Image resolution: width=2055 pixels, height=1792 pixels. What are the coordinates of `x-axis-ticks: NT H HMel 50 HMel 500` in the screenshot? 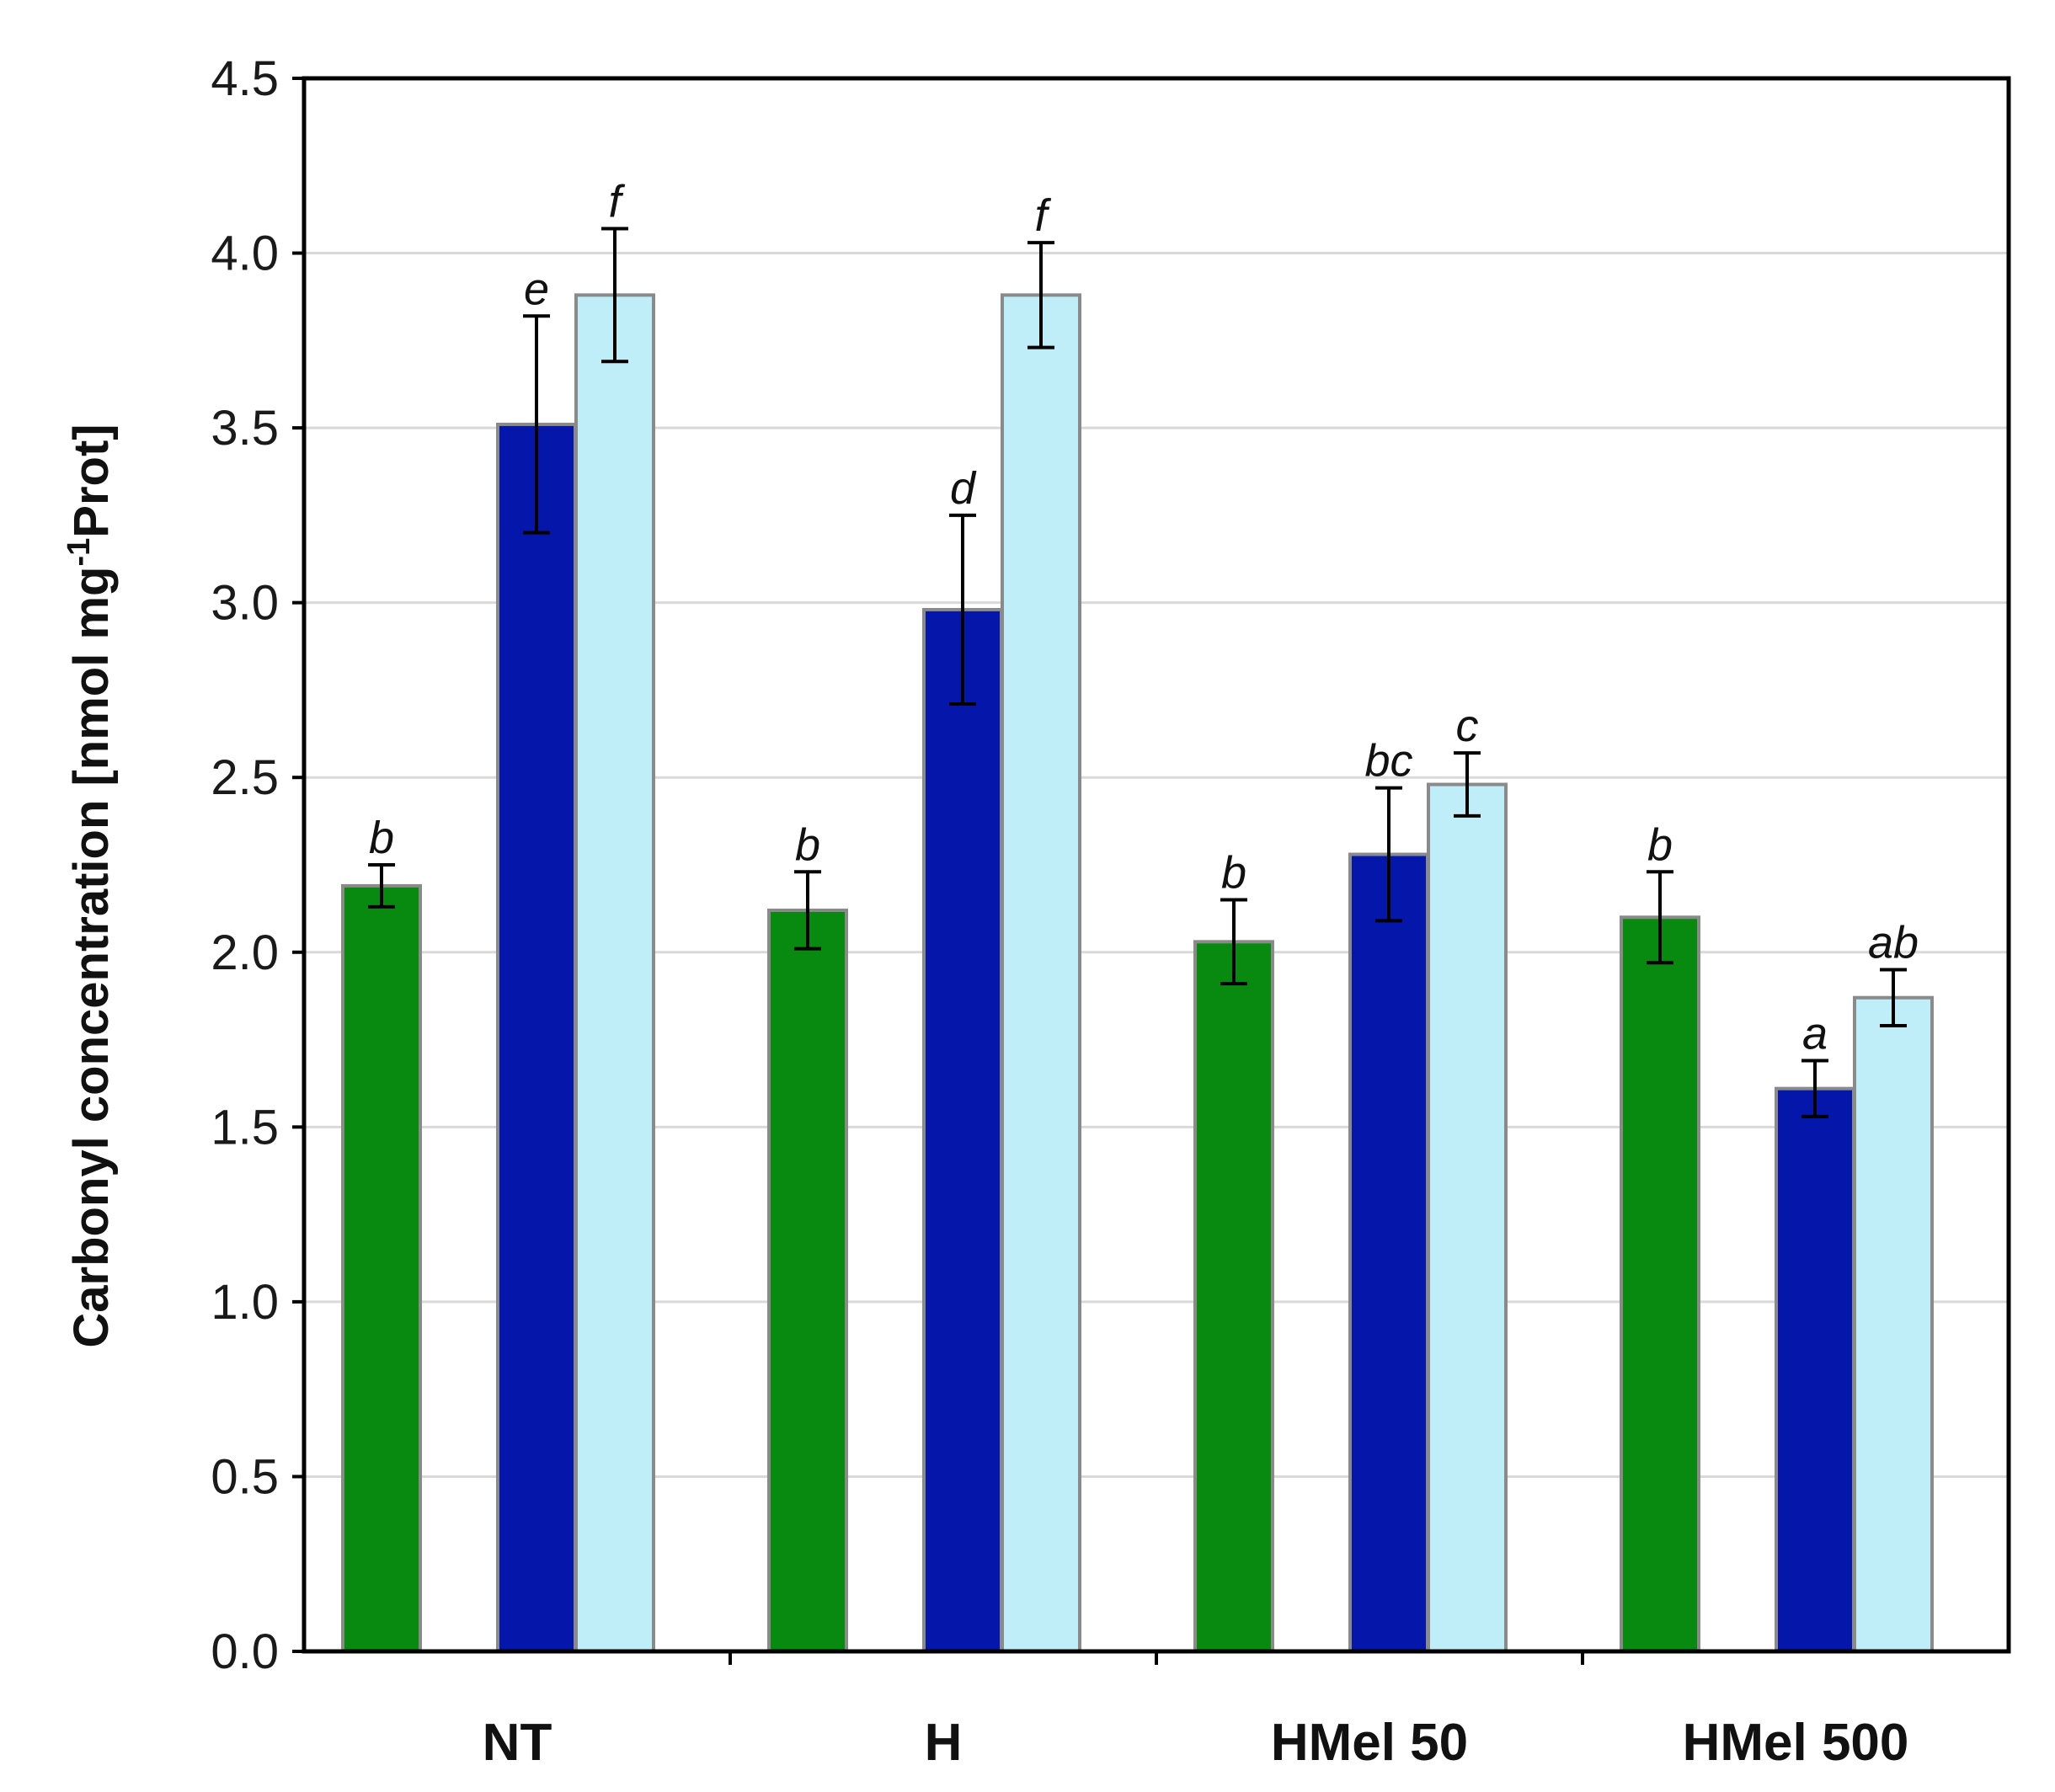 It's located at (1196, 1711).